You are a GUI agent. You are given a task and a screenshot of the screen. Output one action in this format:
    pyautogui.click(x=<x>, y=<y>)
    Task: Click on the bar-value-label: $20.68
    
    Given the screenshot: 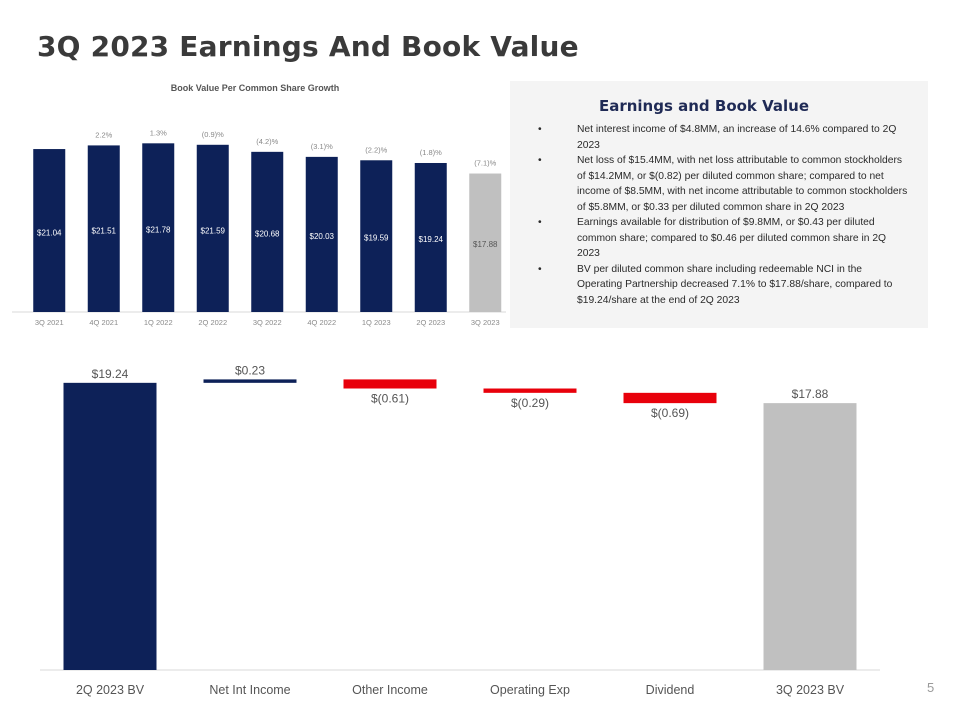 What is the action you would take?
    pyautogui.click(x=267, y=234)
    